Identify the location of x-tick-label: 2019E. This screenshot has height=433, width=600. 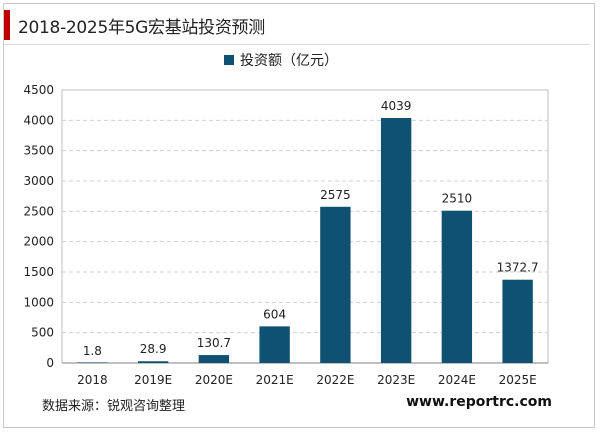
(153, 380).